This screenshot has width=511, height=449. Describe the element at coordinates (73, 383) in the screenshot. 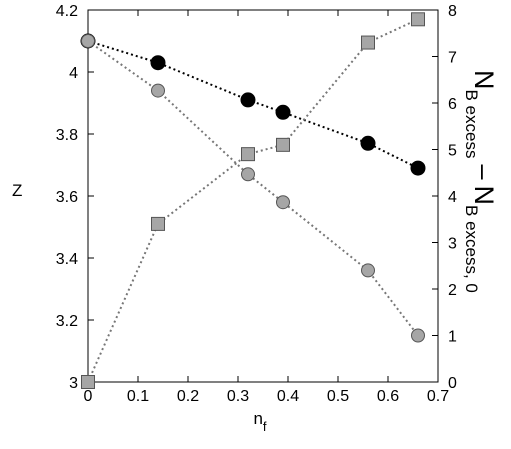

I see `y-tick-label: 3` at that location.